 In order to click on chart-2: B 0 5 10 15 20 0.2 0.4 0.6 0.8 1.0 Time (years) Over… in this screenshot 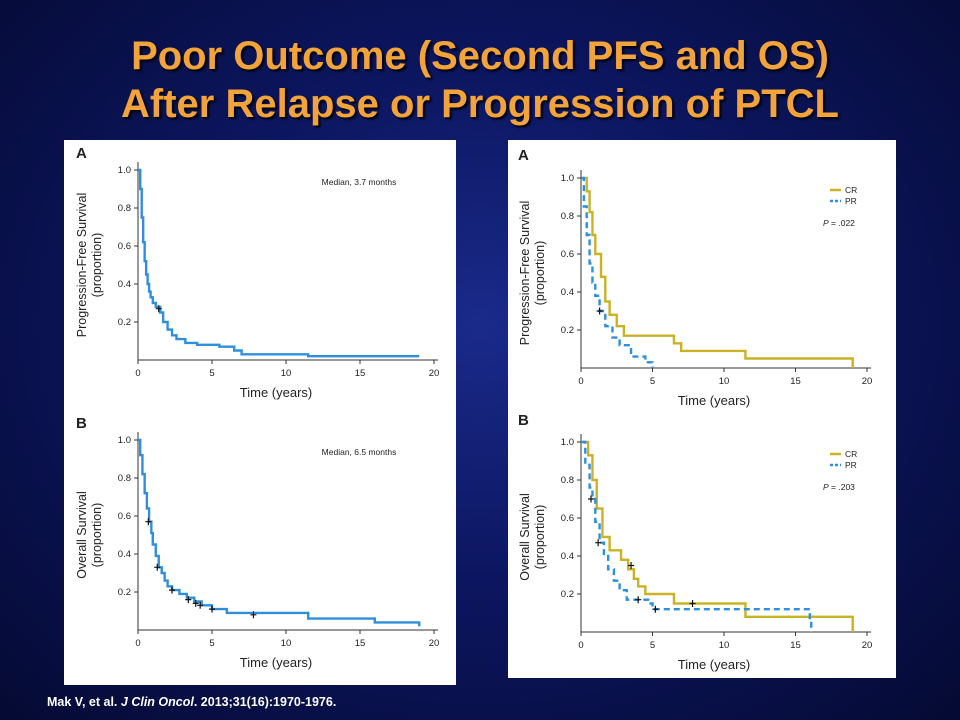, I will do `click(257, 542)`.